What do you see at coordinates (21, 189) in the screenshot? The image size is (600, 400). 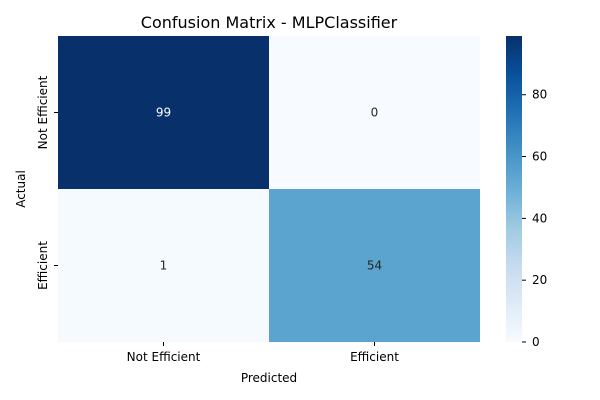 I see `y-axis-label: Actual` at bounding box center [21, 189].